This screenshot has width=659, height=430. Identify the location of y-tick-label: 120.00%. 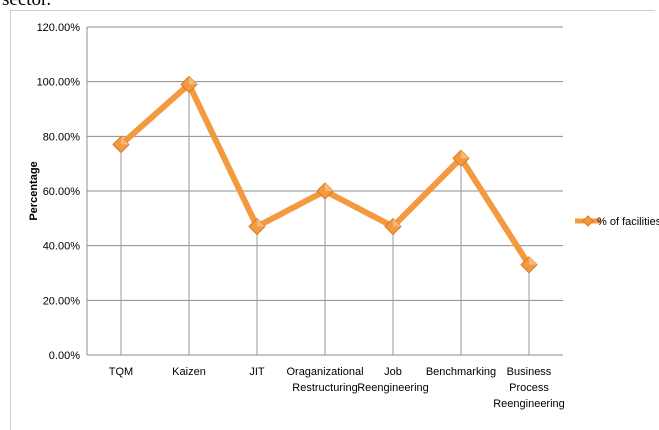
(59, 28).